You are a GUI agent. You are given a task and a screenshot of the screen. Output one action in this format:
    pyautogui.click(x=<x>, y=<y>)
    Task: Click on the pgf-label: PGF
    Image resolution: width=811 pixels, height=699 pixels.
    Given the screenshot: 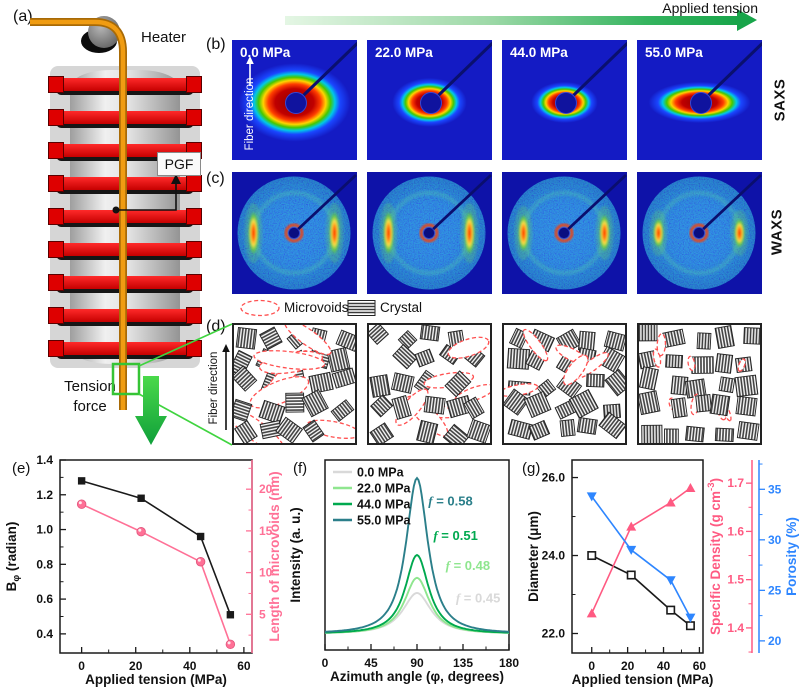 What is the action you would take?
    pyautogui.click(x=179, y=164)
    